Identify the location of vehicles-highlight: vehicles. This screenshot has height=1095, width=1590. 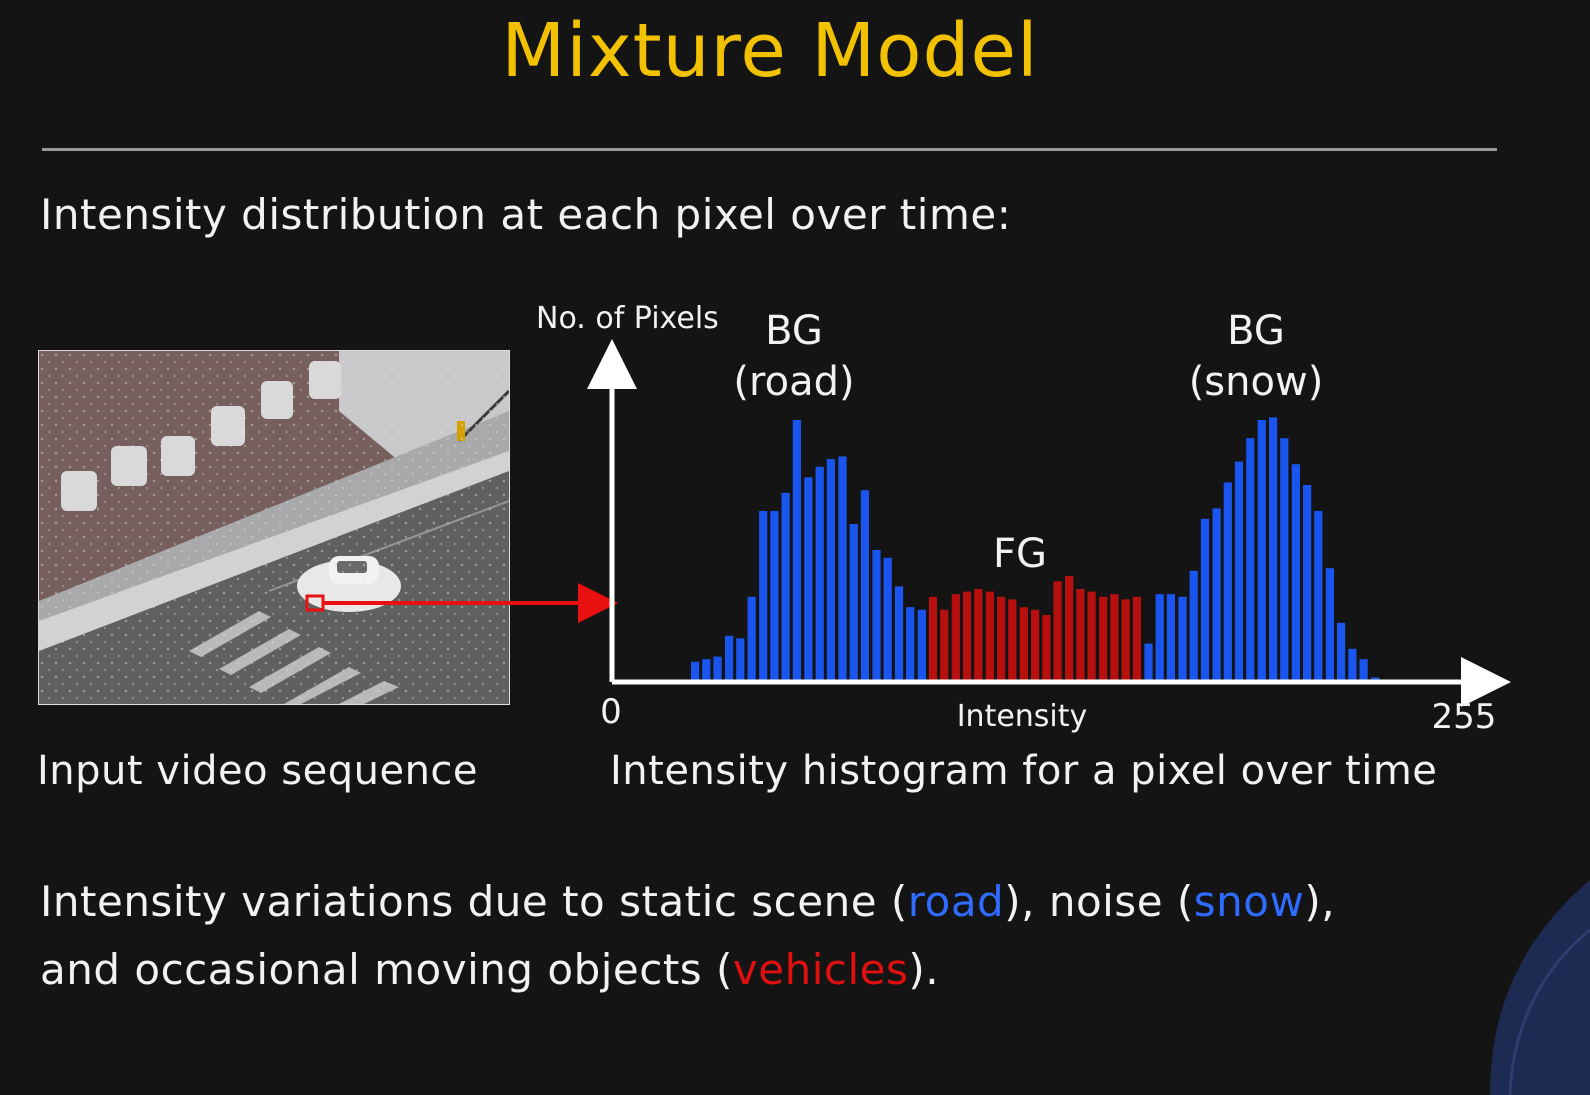
(820, 969).